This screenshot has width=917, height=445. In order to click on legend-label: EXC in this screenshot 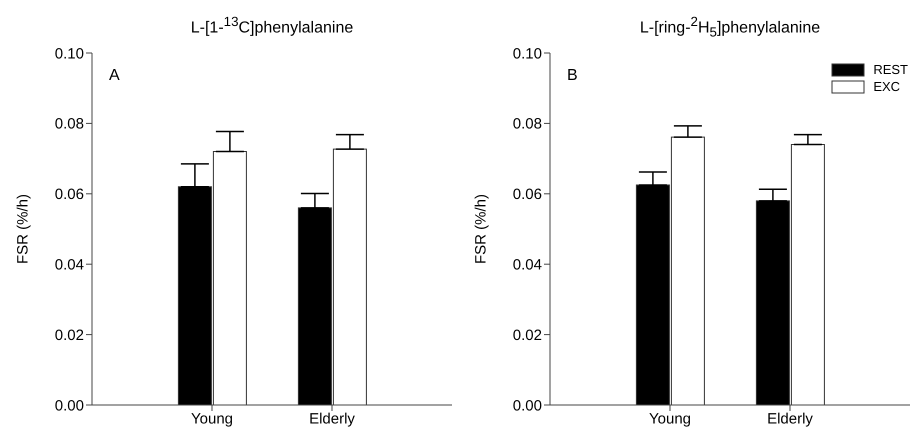, I will do `click(886, 86)`.